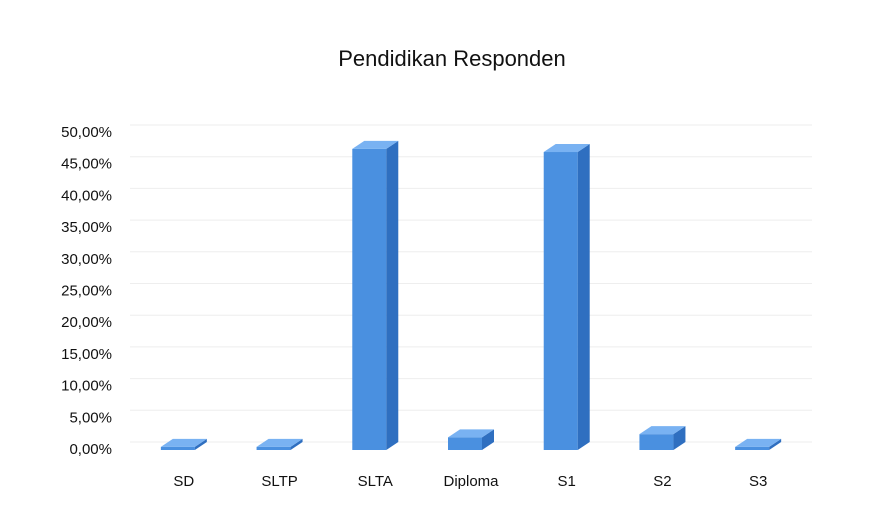 This screenshot has width=871, height=517. Describe the element at coordinates (375, 481) in the screenshot. I see `x-tick-label: SLTA` at that location.